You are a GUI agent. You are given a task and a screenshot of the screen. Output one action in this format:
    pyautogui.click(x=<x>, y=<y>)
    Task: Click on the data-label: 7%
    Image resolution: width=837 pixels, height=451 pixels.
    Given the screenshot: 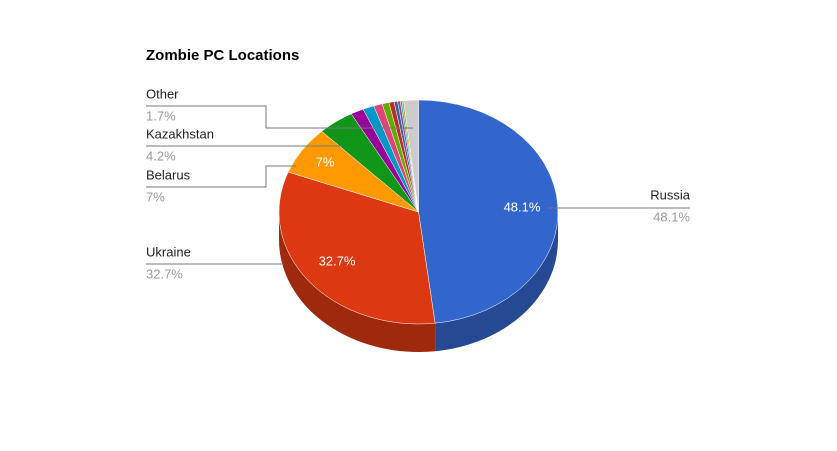 What is the action you would take?
    pyautogui.click(x=325, y=161)
    